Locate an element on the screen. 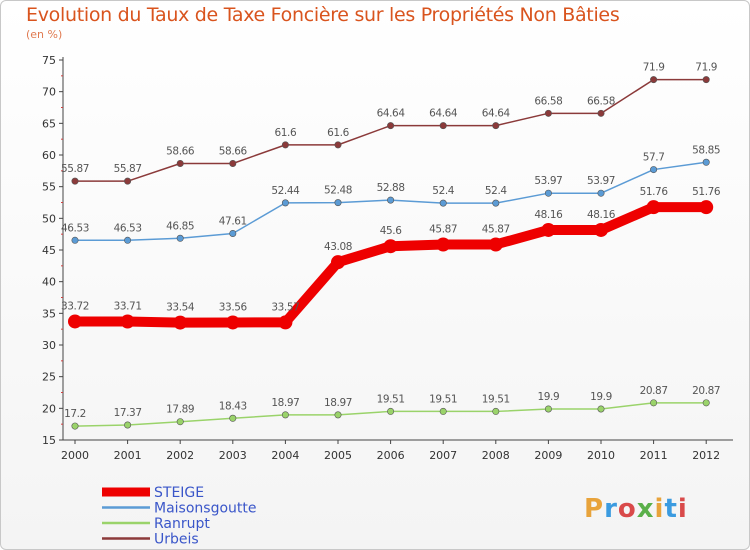 This screenshot has height=550, width=750. x-tick-label: 2003 is located at coordinates (233, 455).